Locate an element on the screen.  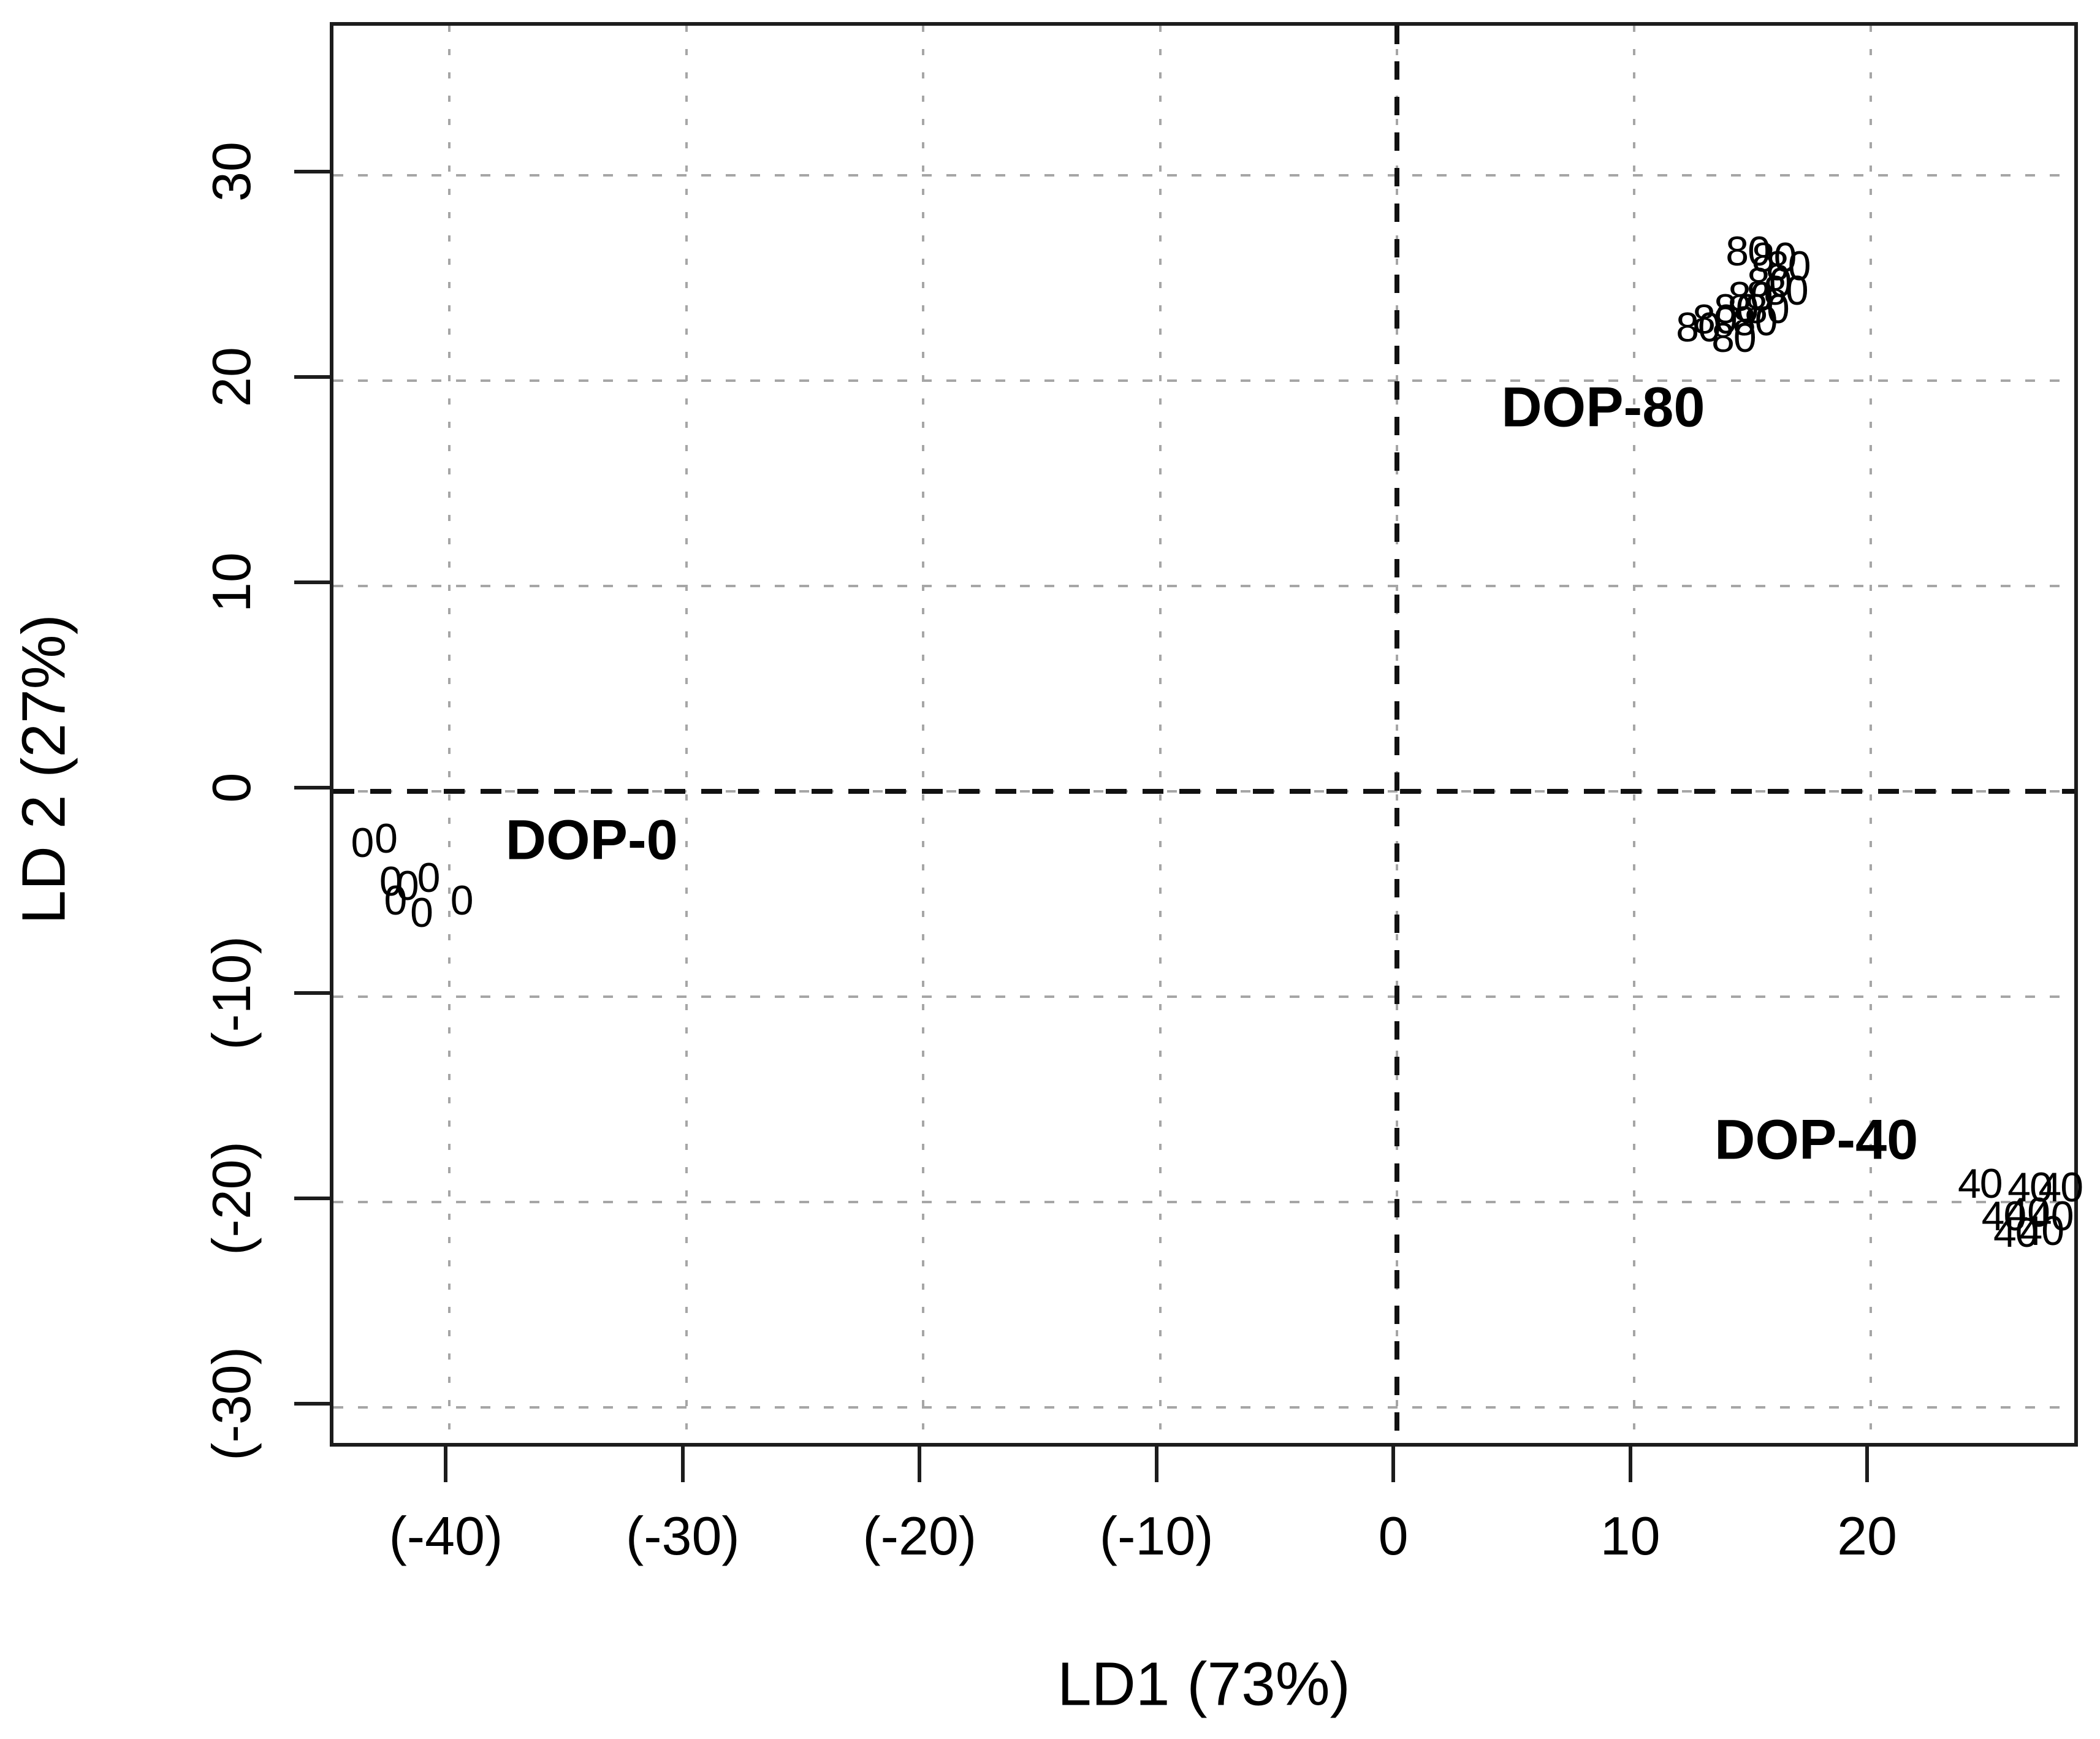
zero-line-vertical is located at coordinates (1397, 734).